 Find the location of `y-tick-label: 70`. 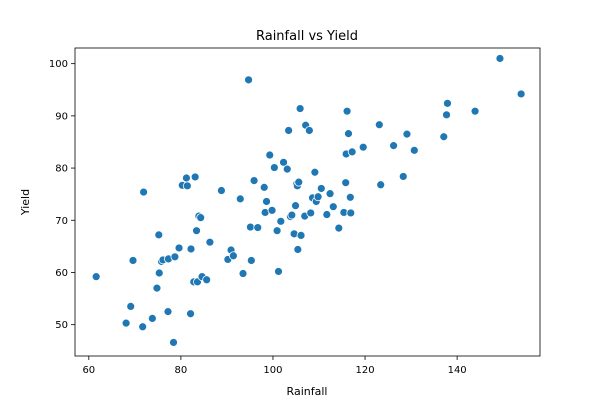

y-tick-label: 70 is located at coordinates (61, 221).